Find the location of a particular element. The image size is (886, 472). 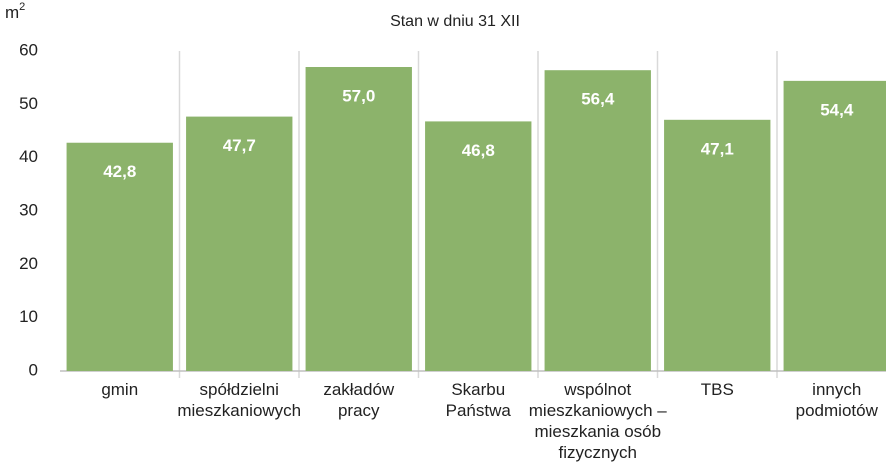

x-tick-label-line: Skarbu is located at coordinates (478, 389).